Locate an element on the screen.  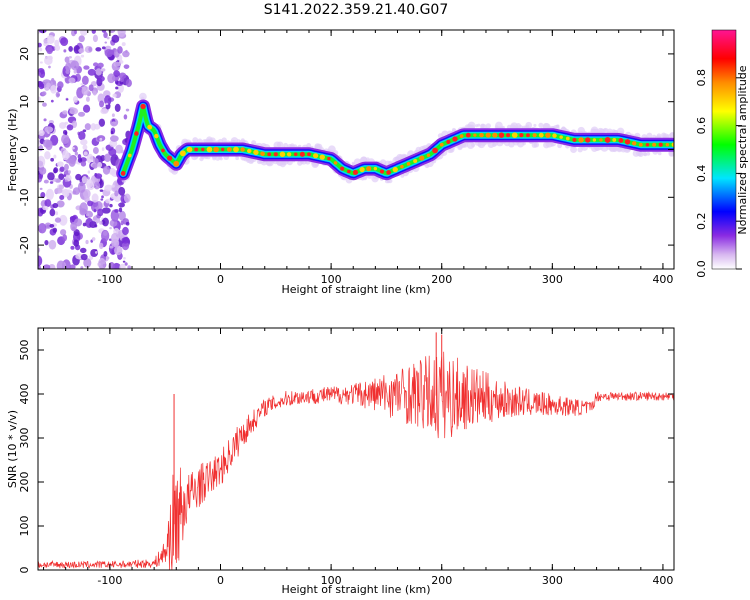
spectrogram-x-tick-label: 200 is located at coordinates (441, 279).